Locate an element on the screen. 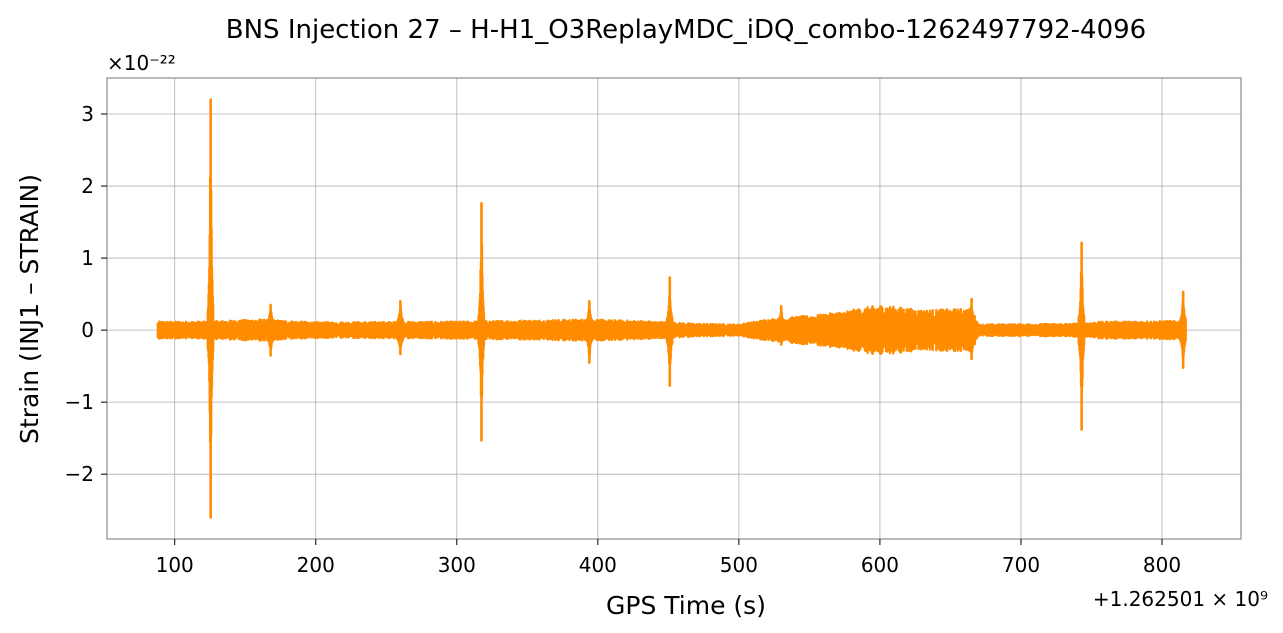 The height and width of the screenshot is (633, 1283). y-tick-label: −1 is located at coordinates (79, 402).